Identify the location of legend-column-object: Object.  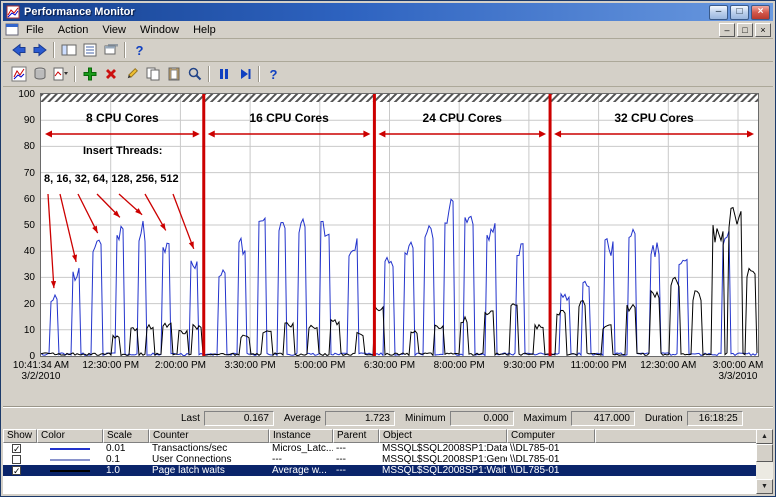
(443, 436).